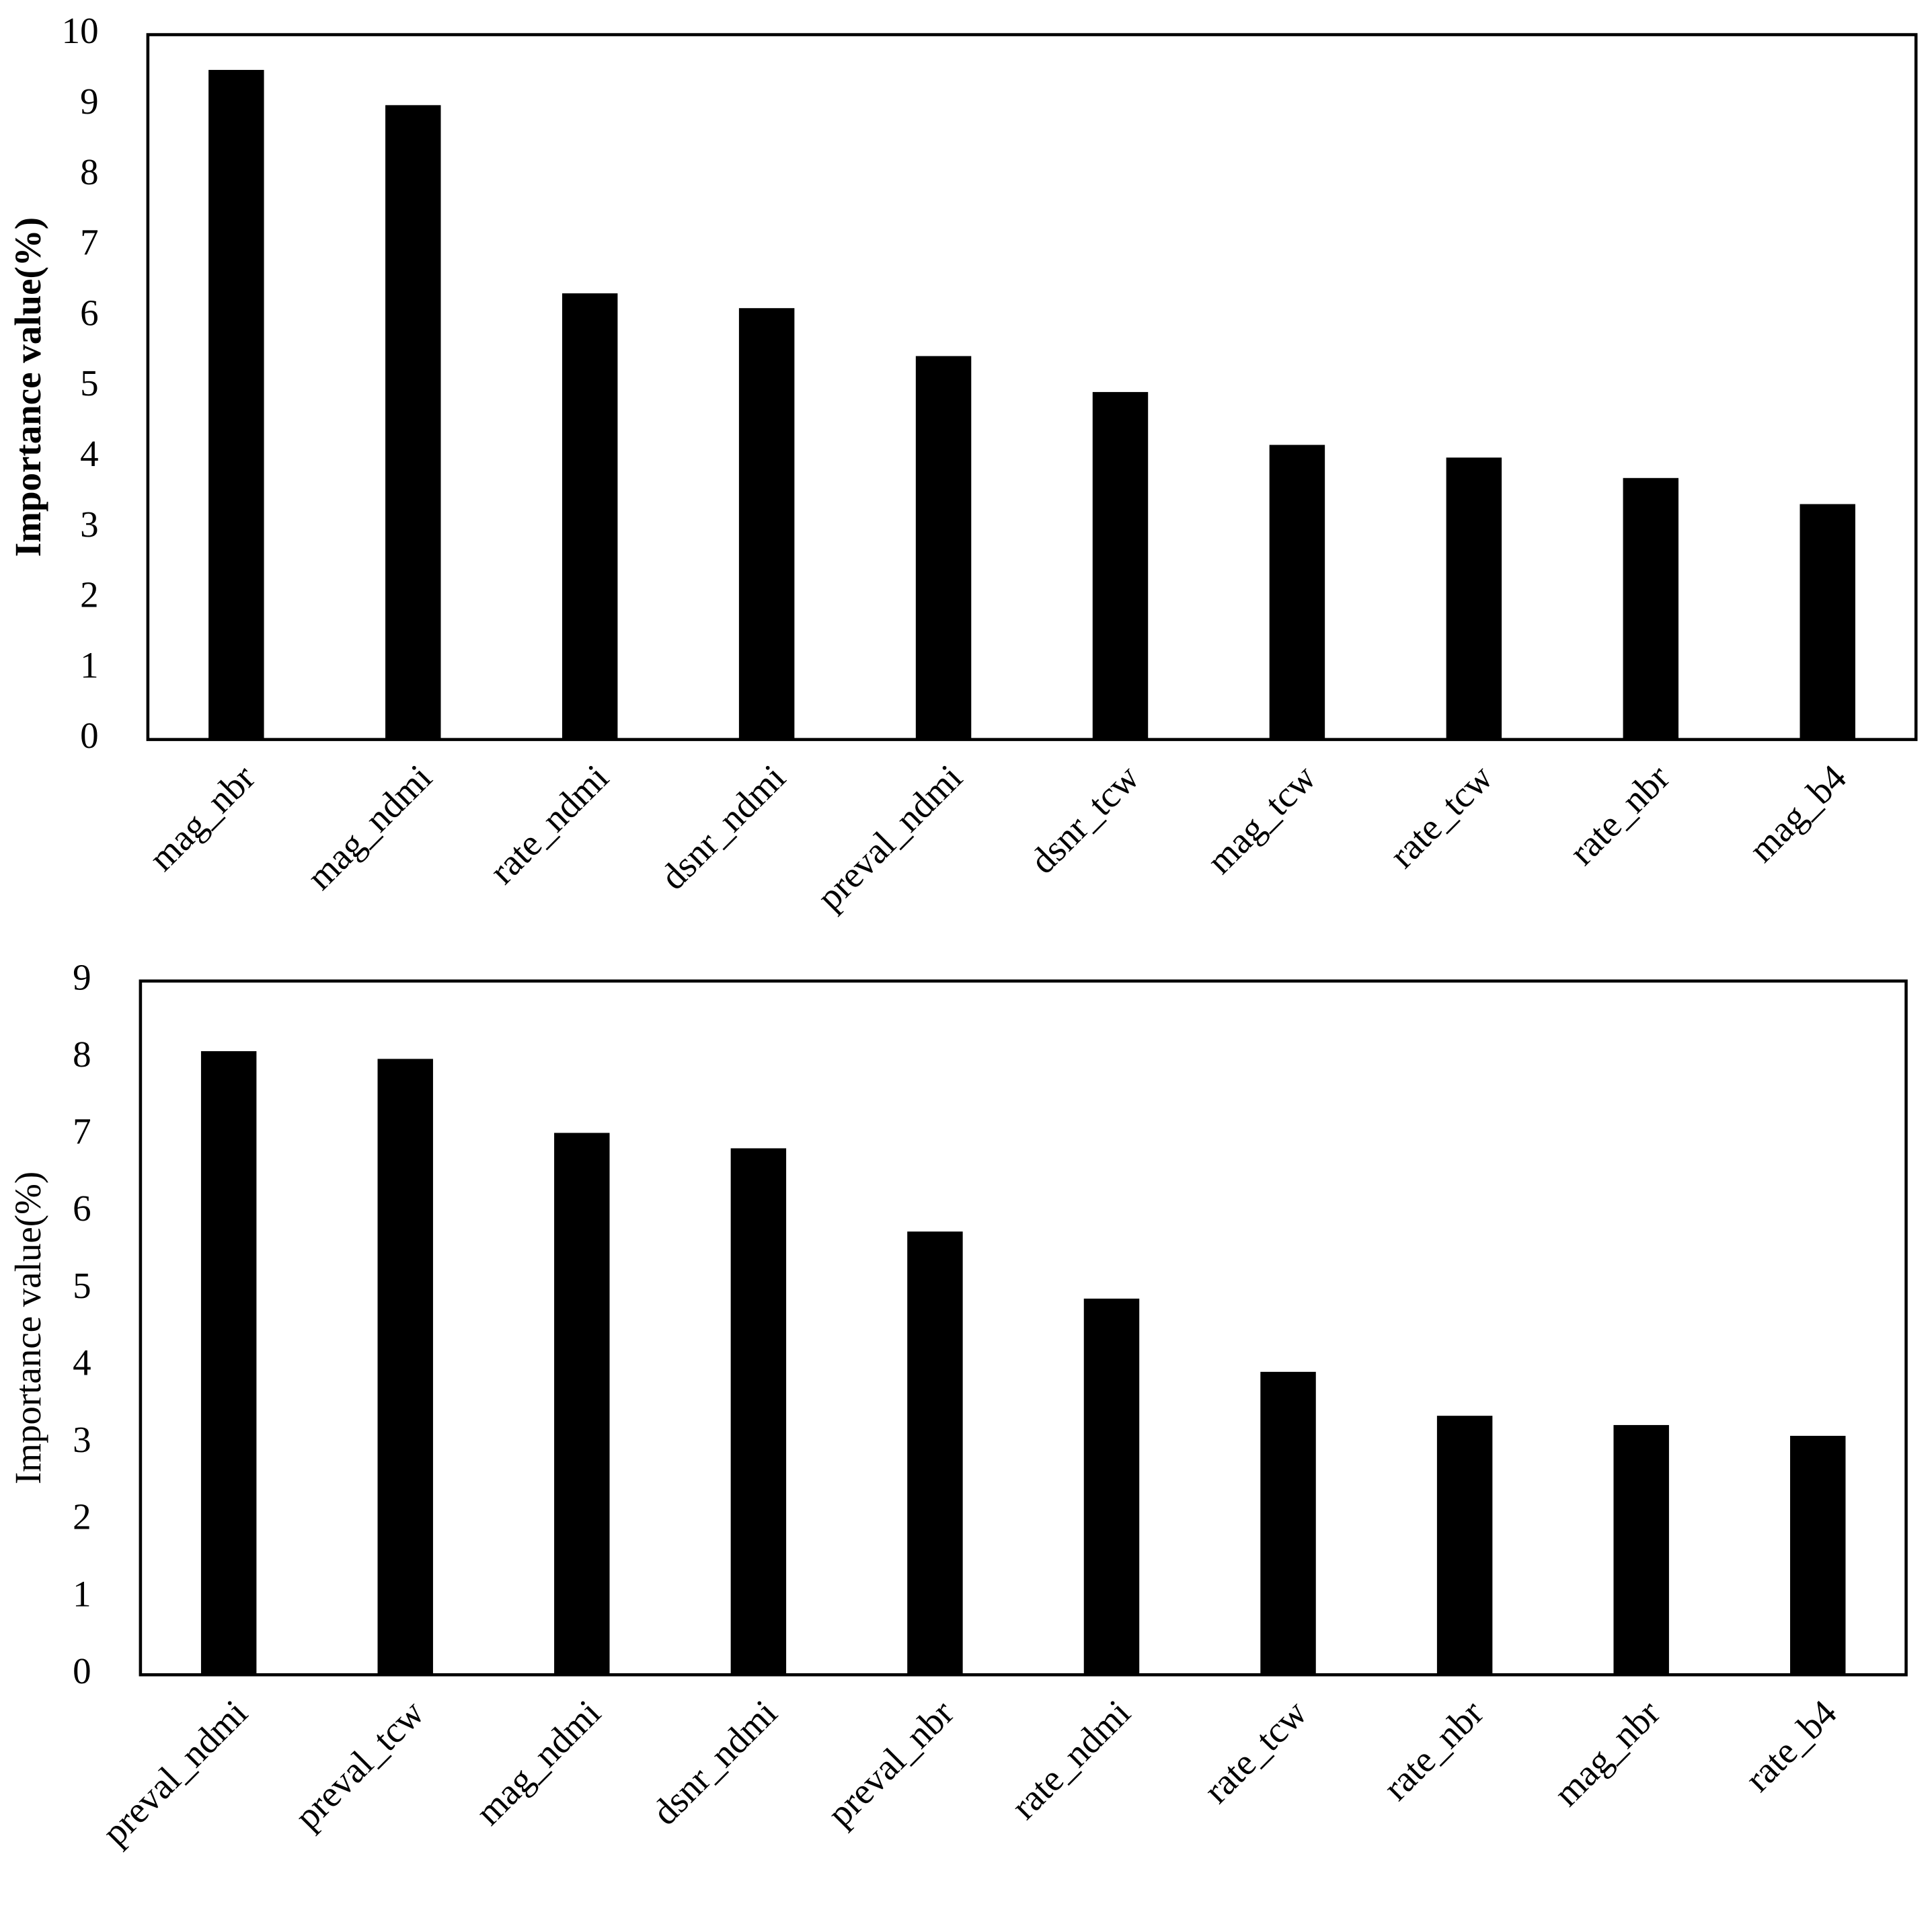  I want to click on y-tick-label: 10, so click(80, 30).